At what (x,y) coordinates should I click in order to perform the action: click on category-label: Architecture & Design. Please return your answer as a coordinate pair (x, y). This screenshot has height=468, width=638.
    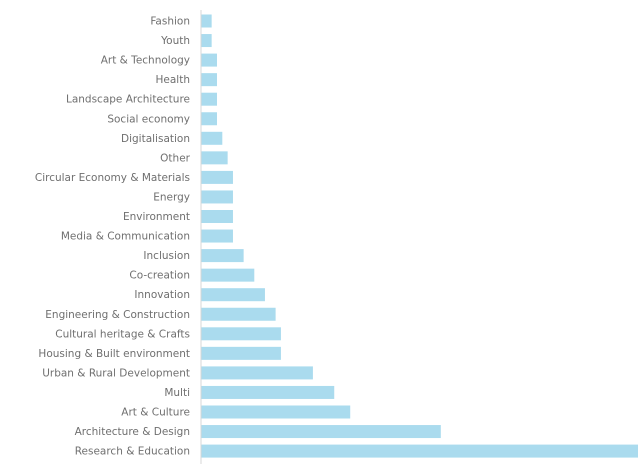
    Looking at the image, I should click on (132, 432).